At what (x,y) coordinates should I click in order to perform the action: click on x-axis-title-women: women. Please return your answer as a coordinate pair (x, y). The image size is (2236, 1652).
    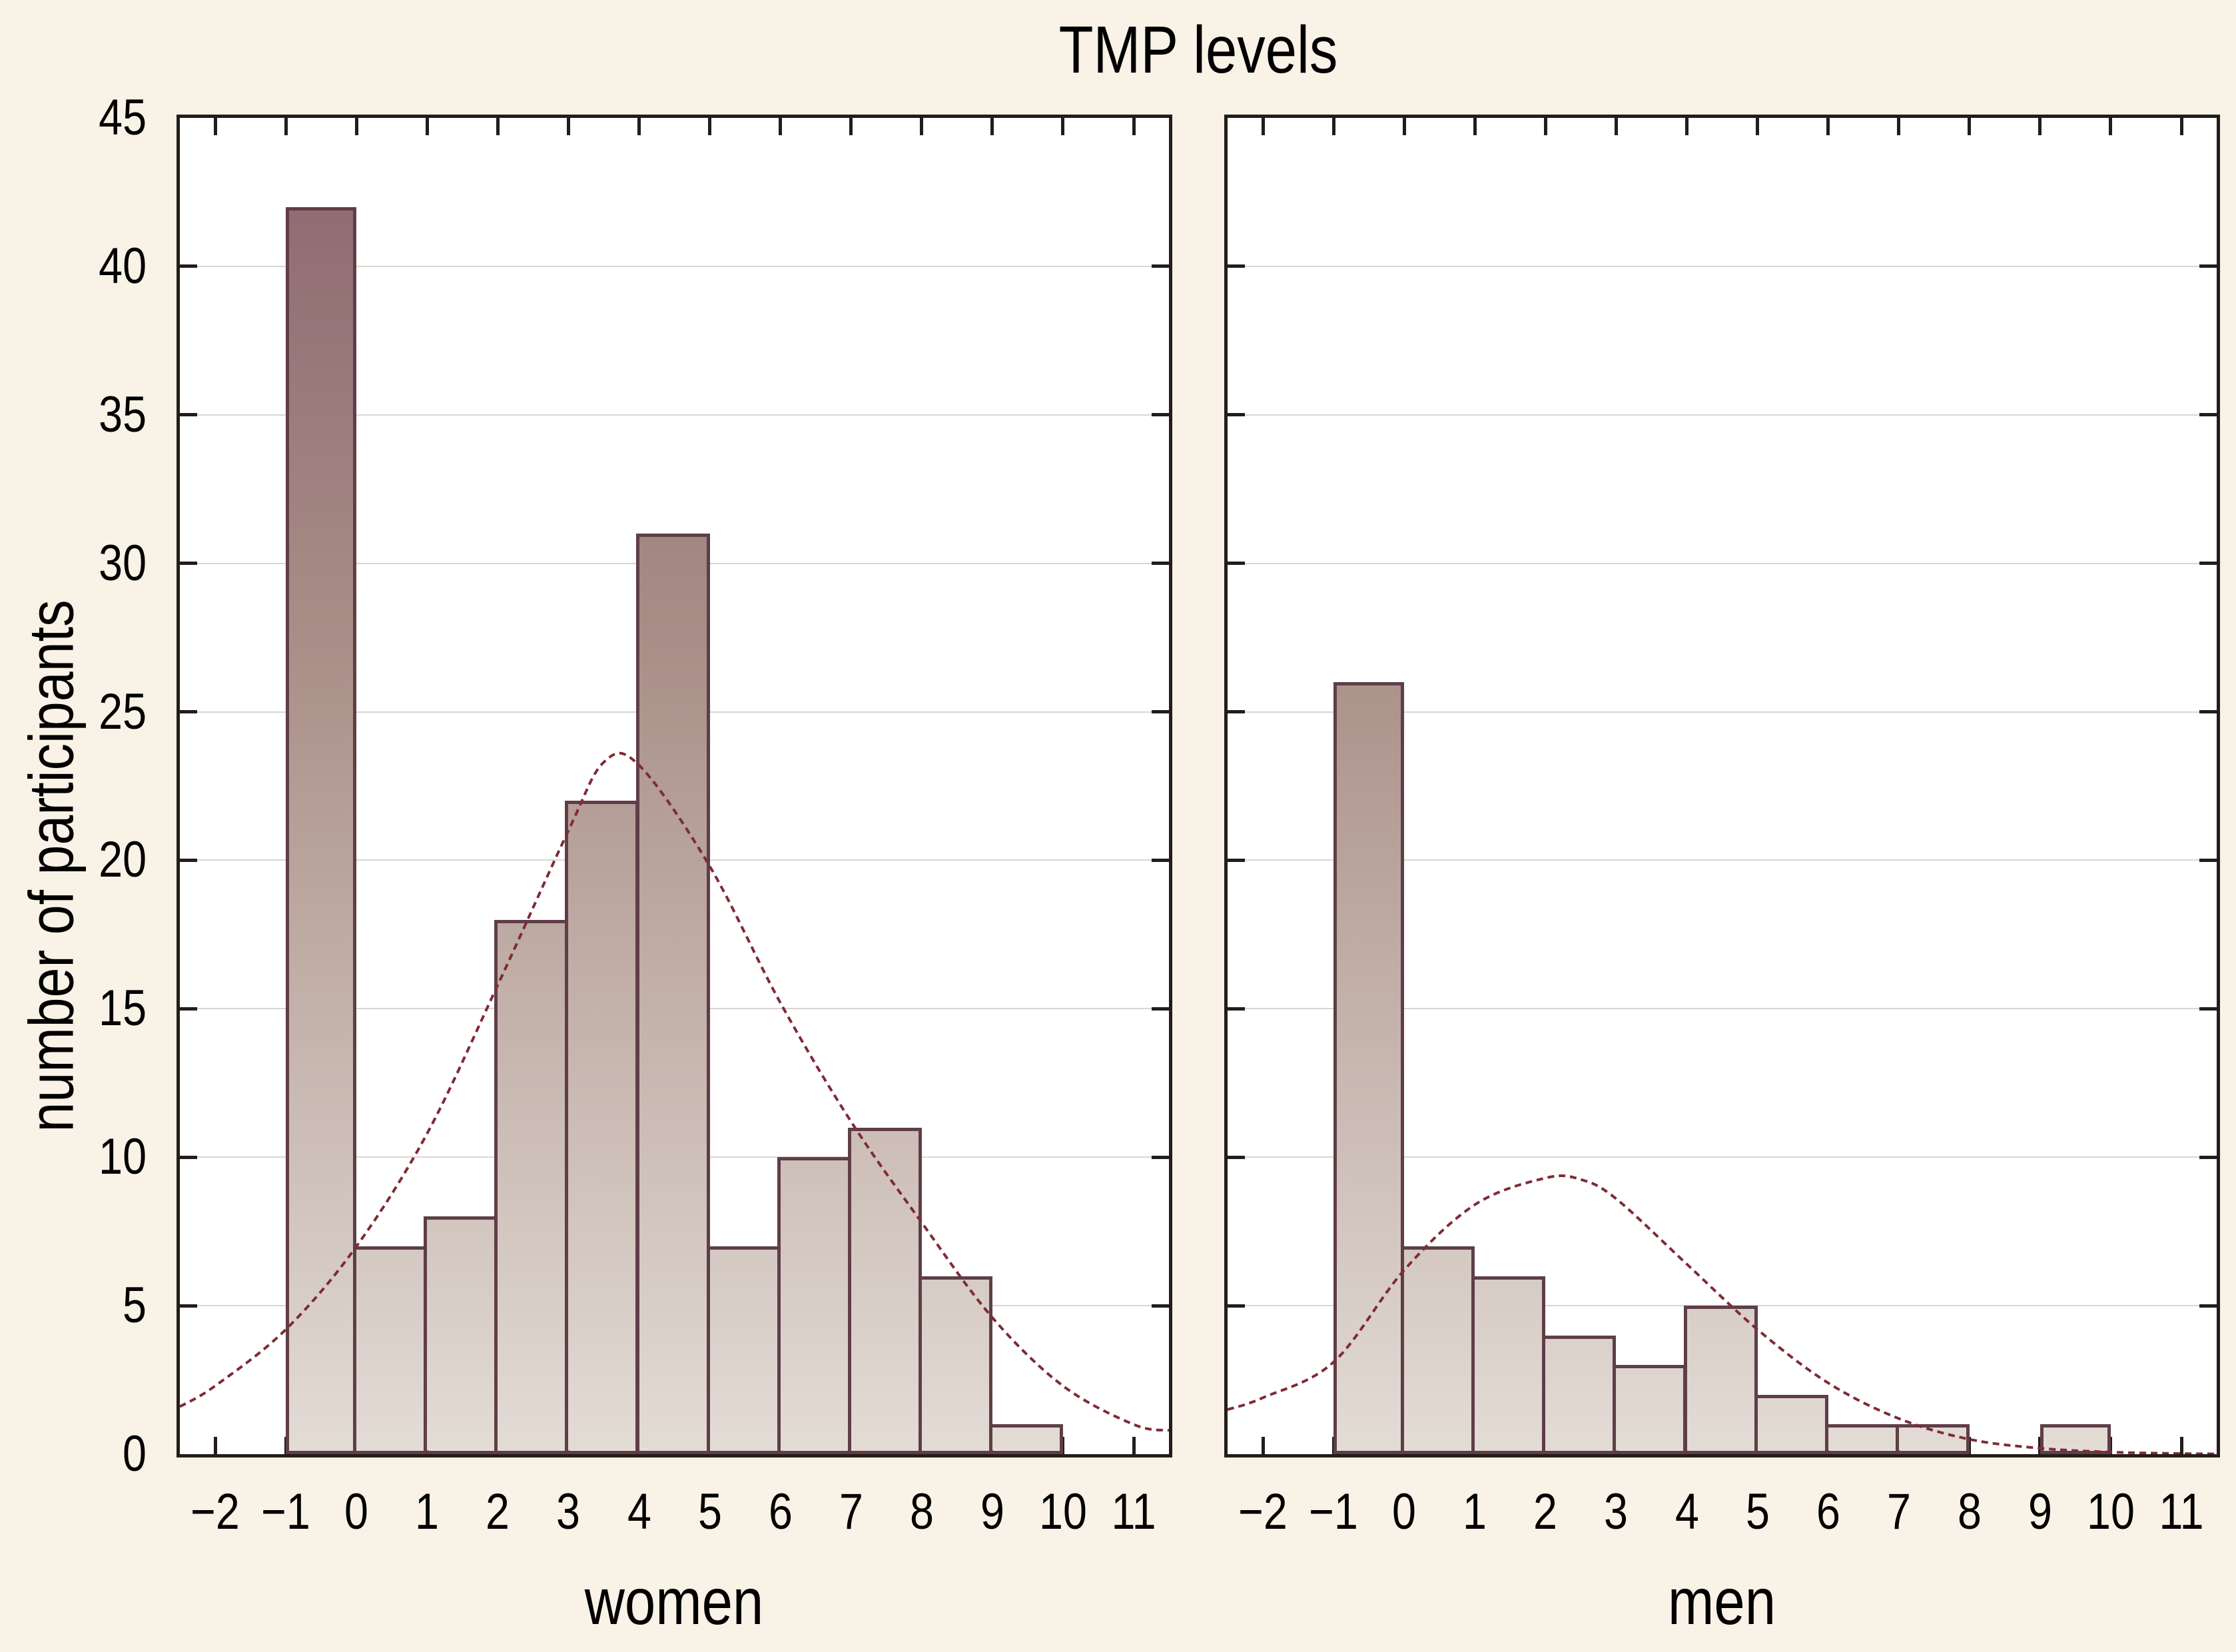
    Looking at the image, I should click on (674, 1601).